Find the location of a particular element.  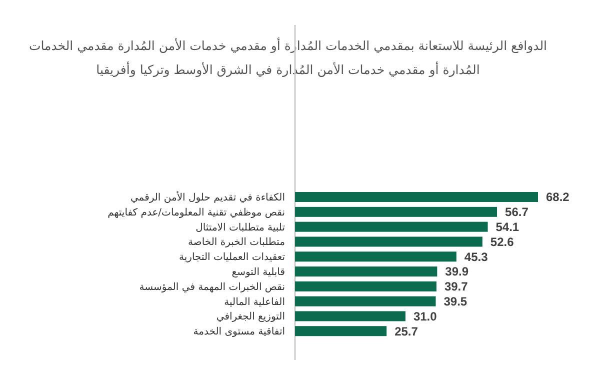

data-label: 25.7 is located at coordinates (406, 331).